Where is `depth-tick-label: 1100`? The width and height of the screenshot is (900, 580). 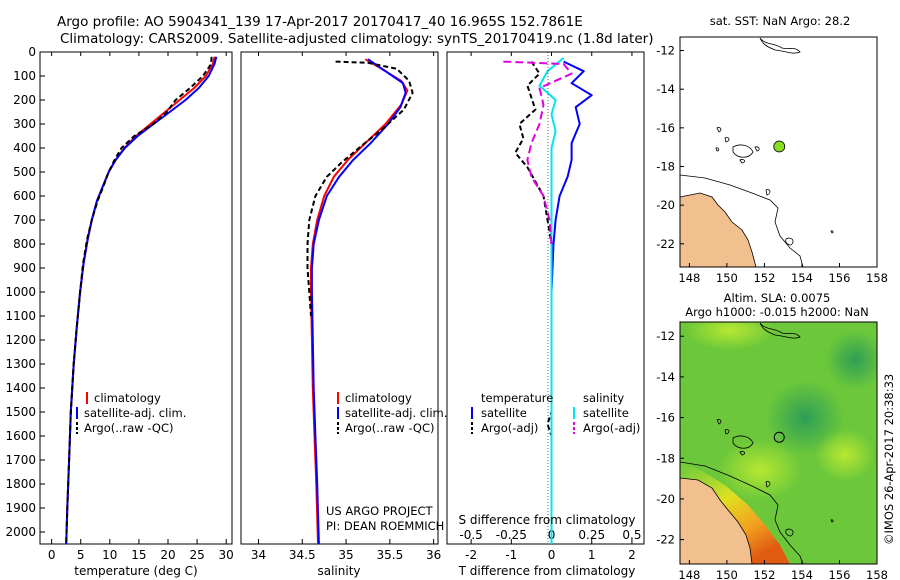 depth-tick-label: 1100 is located at coordinates (20, 316).